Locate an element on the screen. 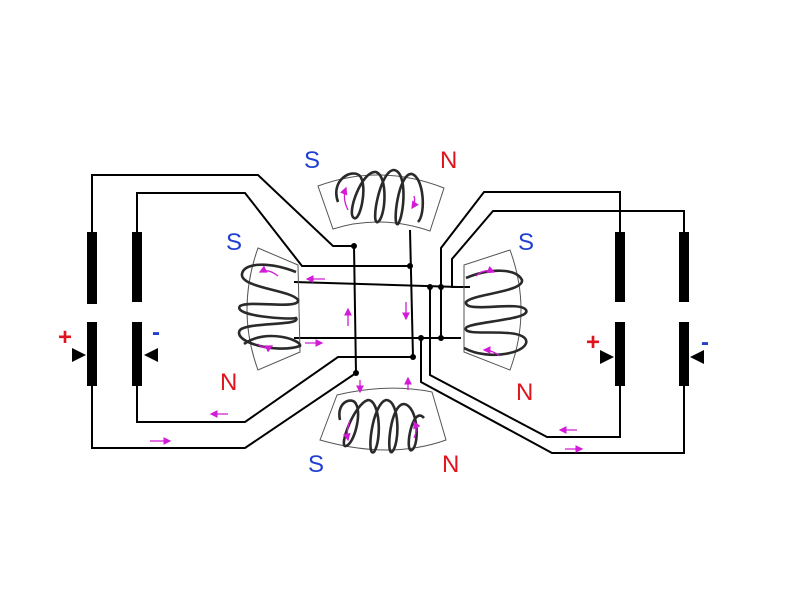  left-outer-top-wire is located at coordinates (222, 210).